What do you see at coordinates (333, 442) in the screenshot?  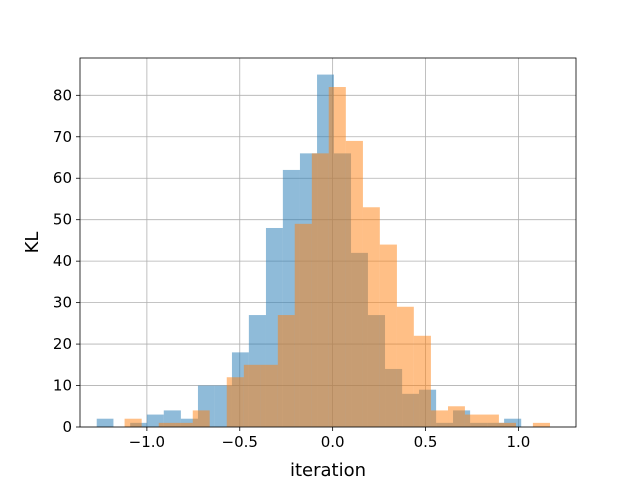 I see `x-tick-label: 0.0` at bounding box center [333, 442].